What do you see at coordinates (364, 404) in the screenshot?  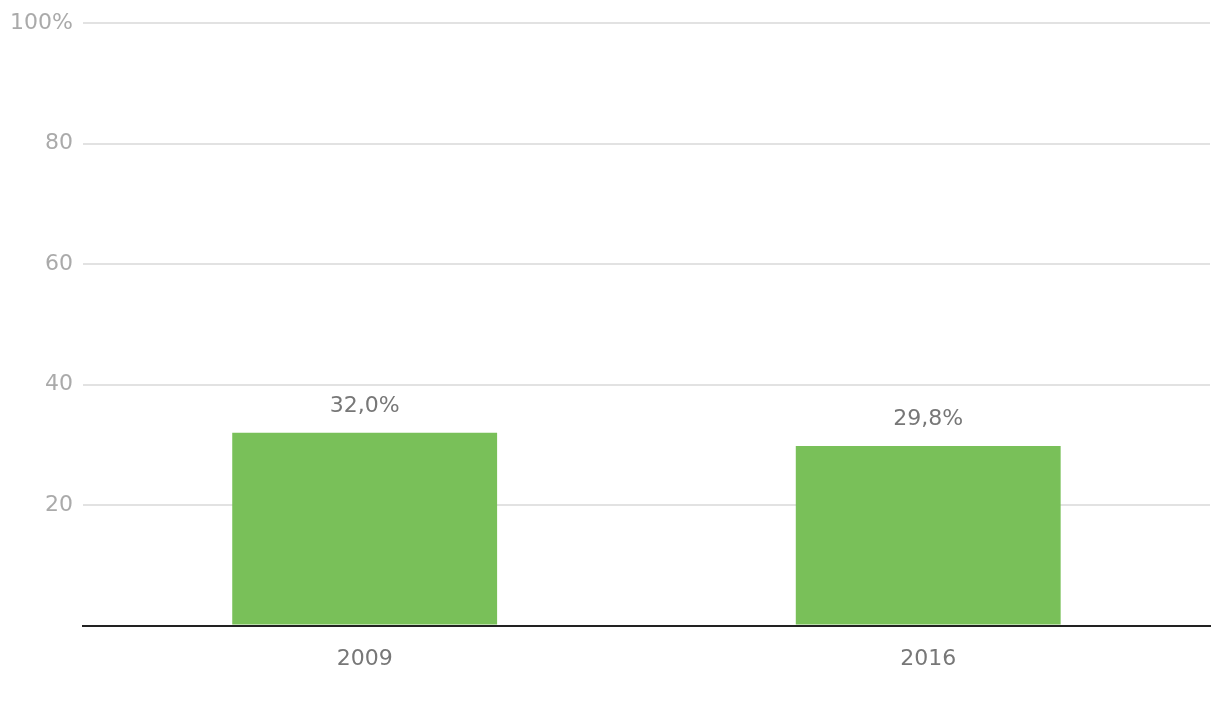 I see `data-label: 32,0%` at bounding box center [364, 404].